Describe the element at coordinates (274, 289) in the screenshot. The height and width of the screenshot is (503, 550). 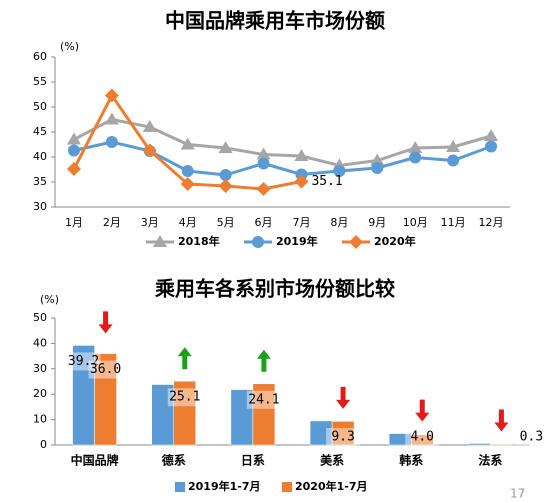
I see `chart-title: 乘用车各系别市场份额比较` at that location.